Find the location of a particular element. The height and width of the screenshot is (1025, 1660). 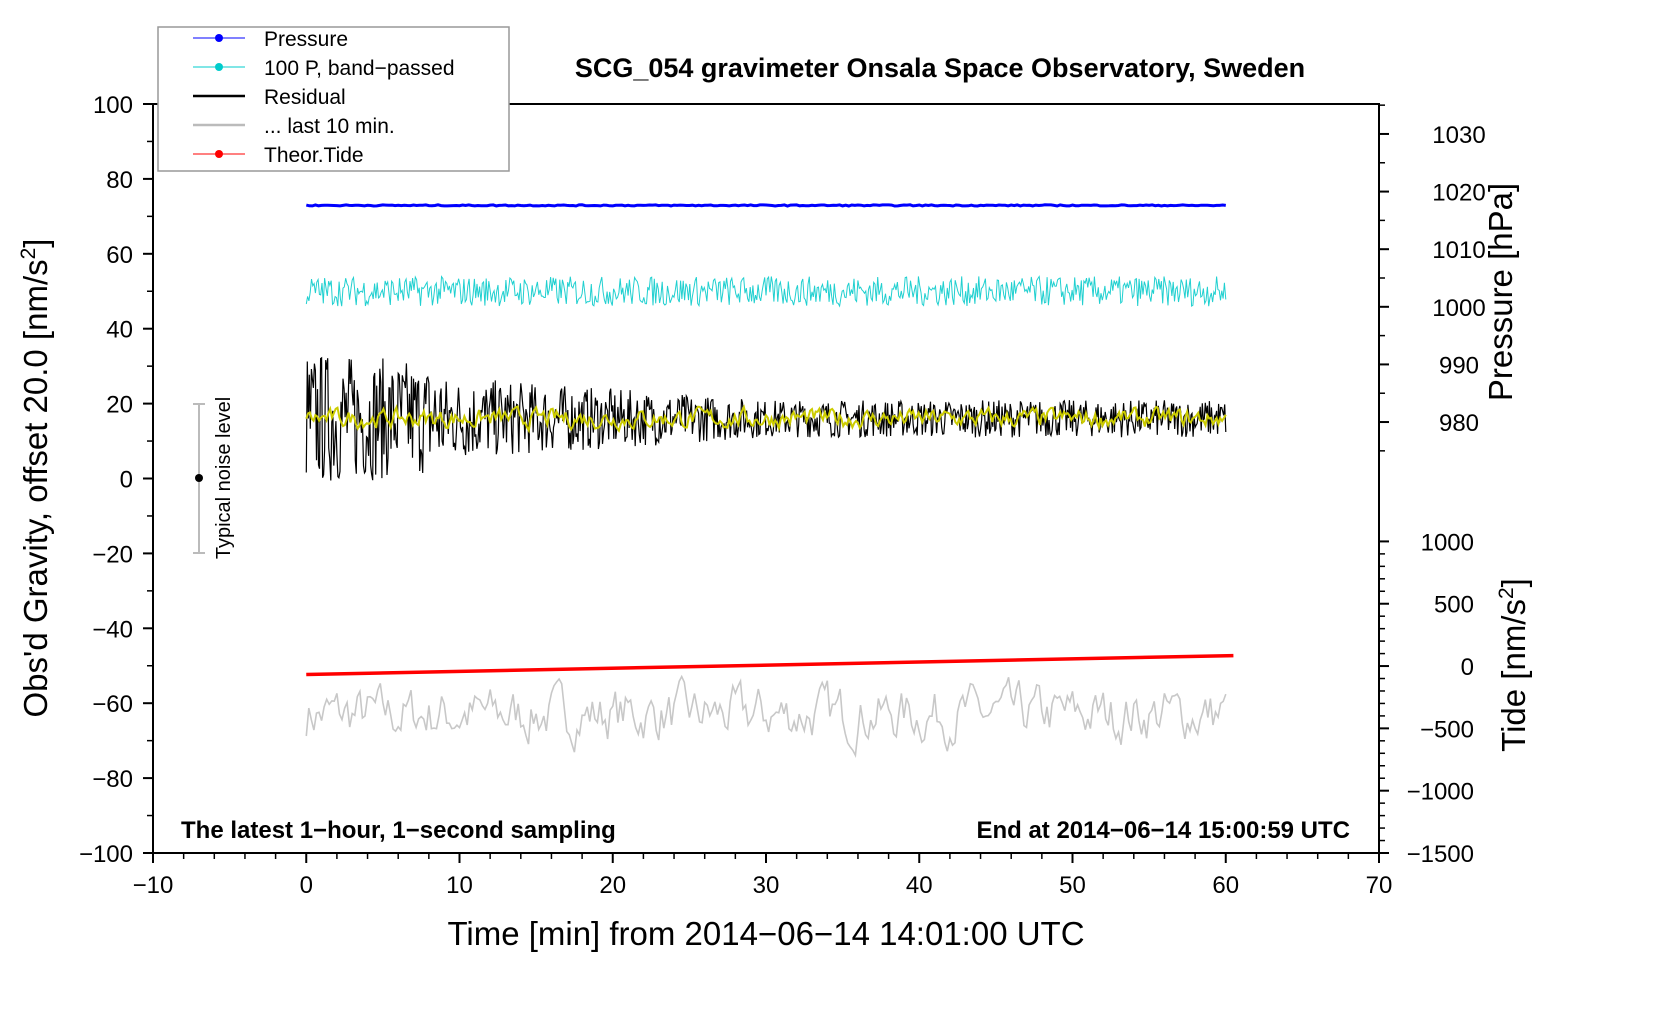

y-tick-label: 80 is located at coordinates (119, 180).